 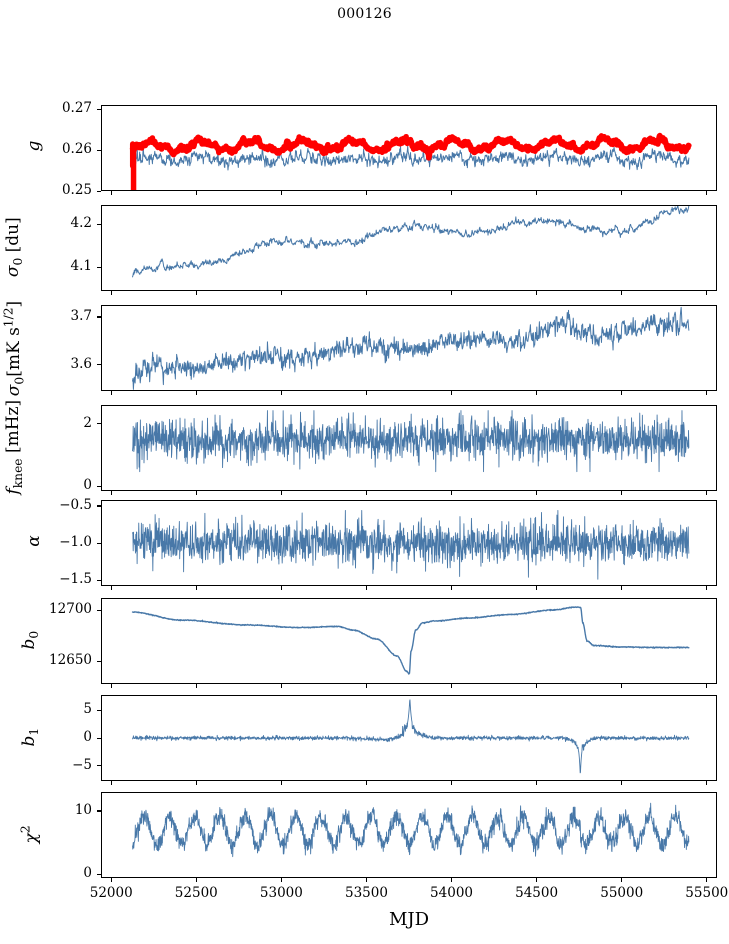 I want to click on panel-b1, so click(x=409, y=738).